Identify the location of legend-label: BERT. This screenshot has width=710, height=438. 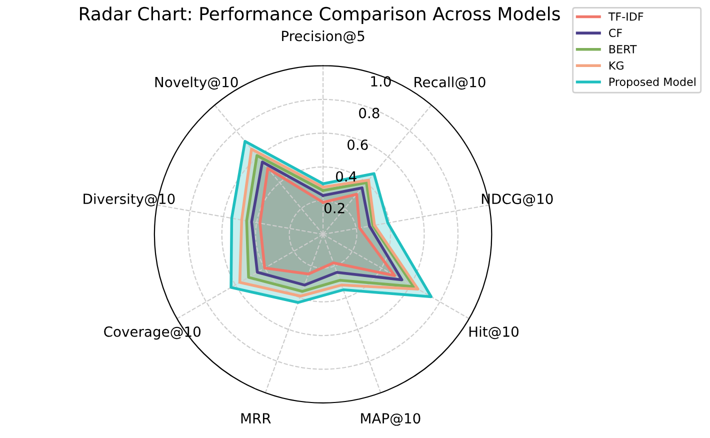
(623, 49).